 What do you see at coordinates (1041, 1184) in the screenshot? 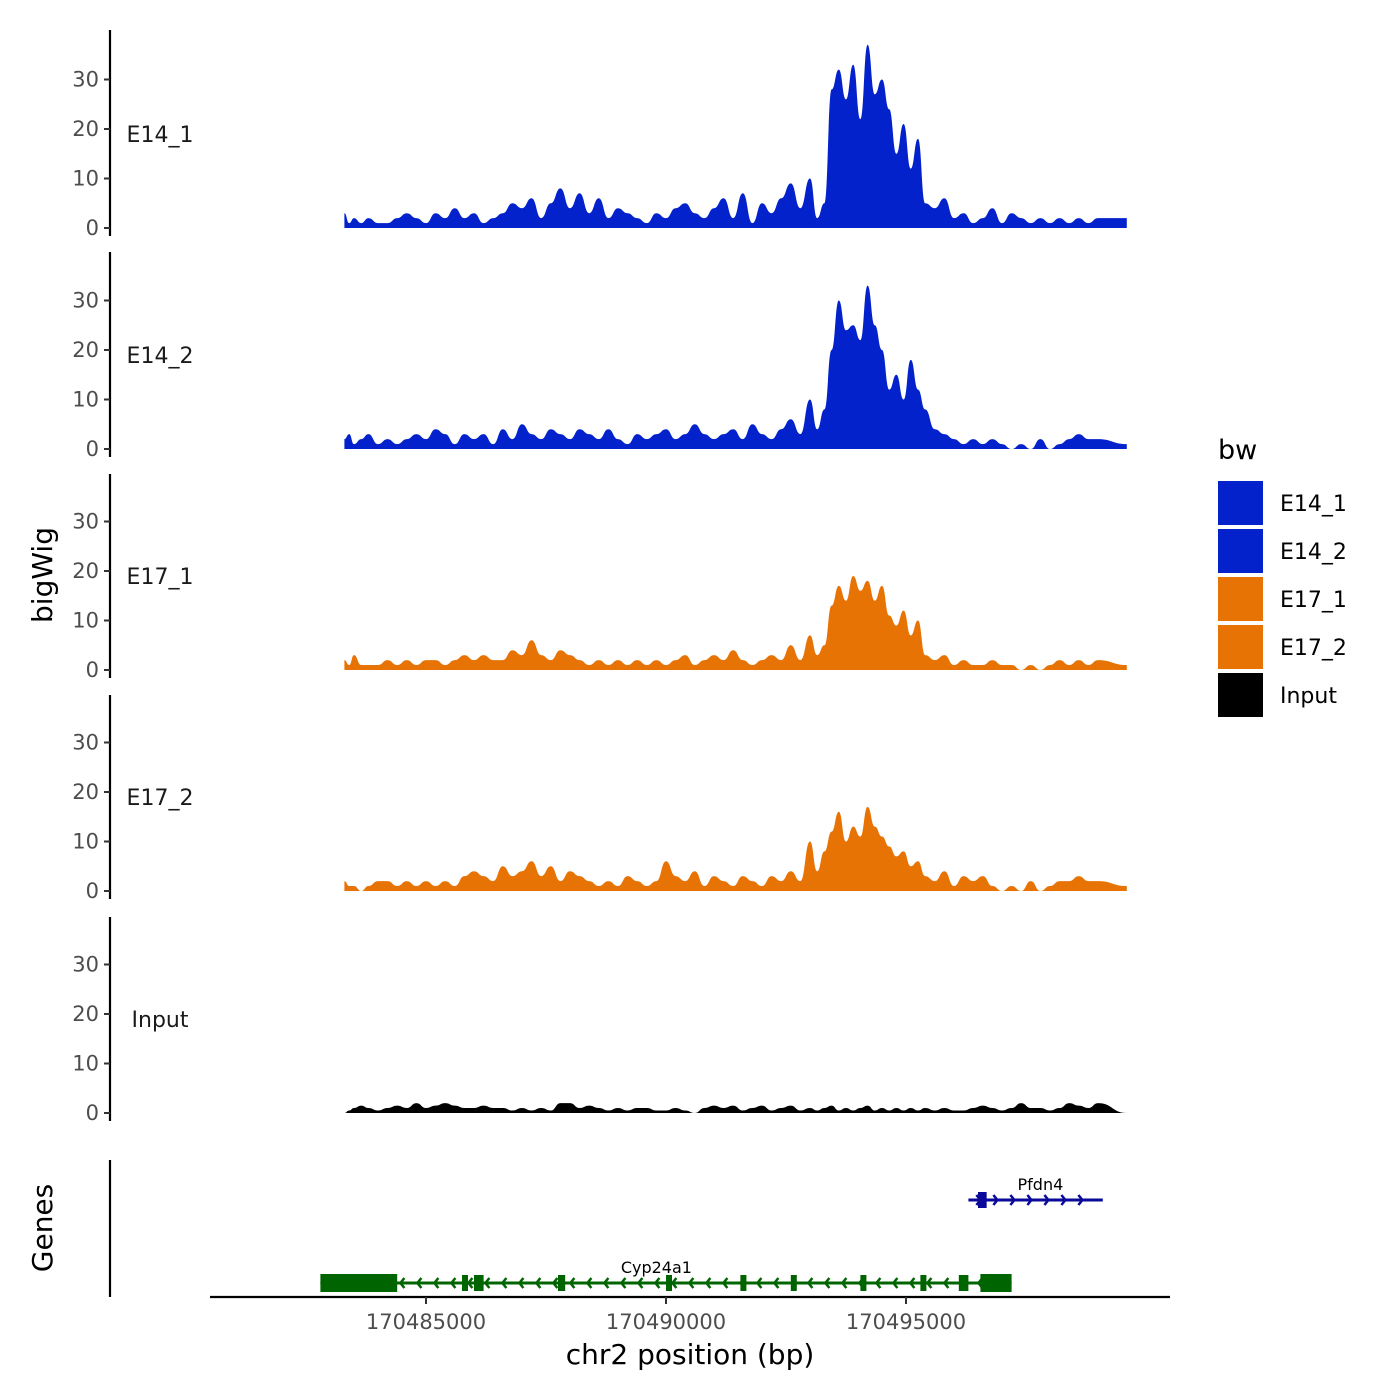
I see `gene-label-Pfdn4: Pfdn4` at bounding box center [1041, 1184].